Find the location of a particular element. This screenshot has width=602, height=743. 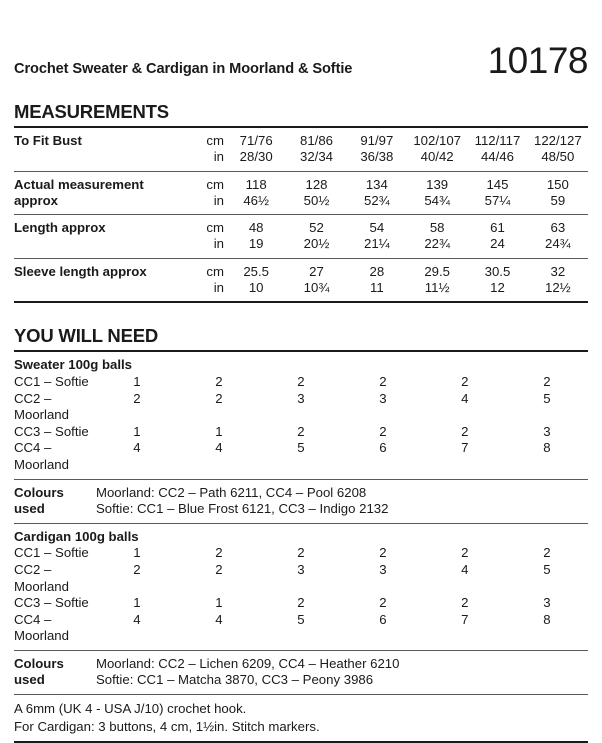

measurement-label-line1: To Fit Bust is located at coordinates (48, 140).